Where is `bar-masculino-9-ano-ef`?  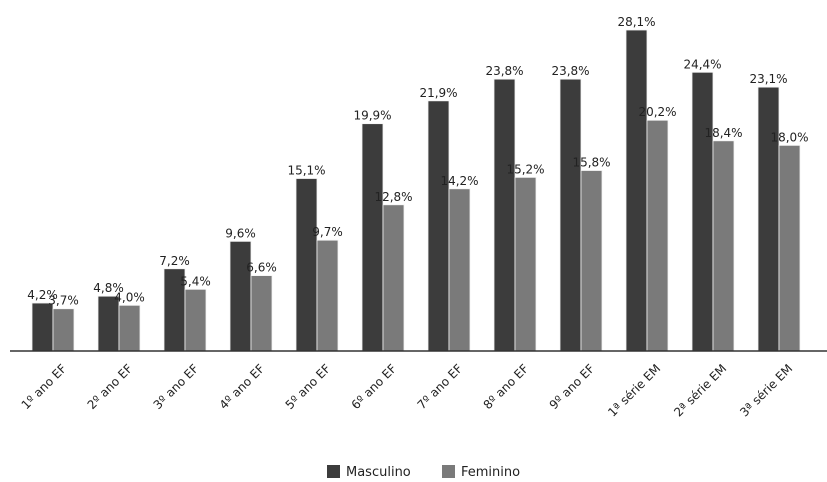
bar-masculino-9-ano-ef is located at coordinates (570, 215).